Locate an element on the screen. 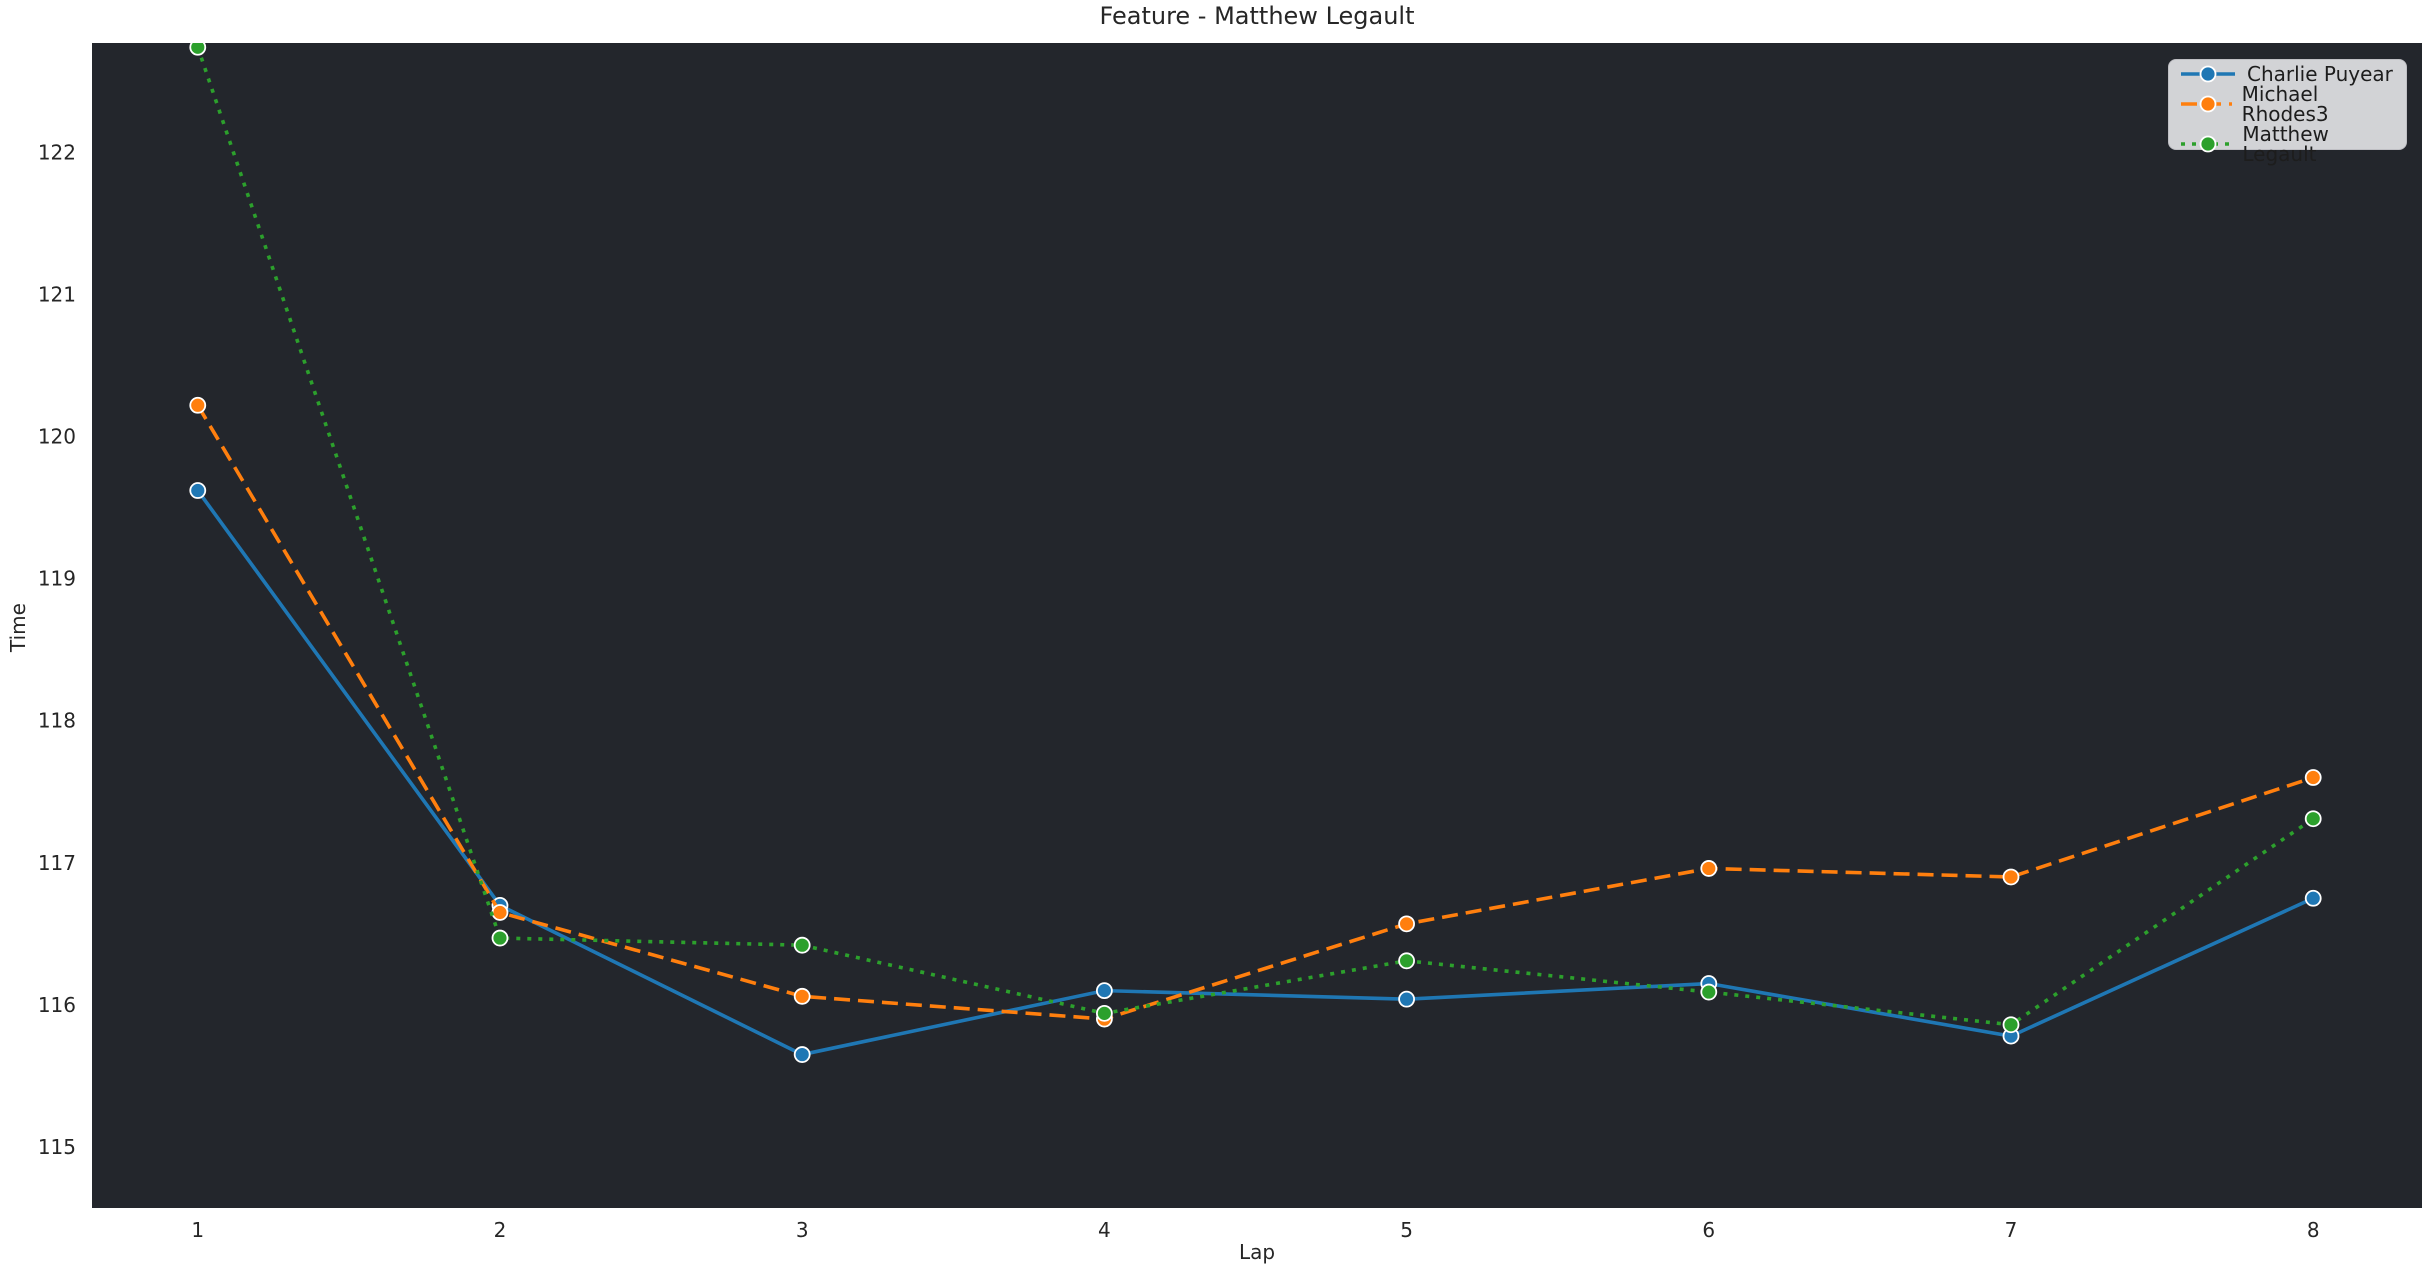 This screenshot has height=1276, width=2432. legend-label: Matthew Legault is located at coordinates (2285, 144).